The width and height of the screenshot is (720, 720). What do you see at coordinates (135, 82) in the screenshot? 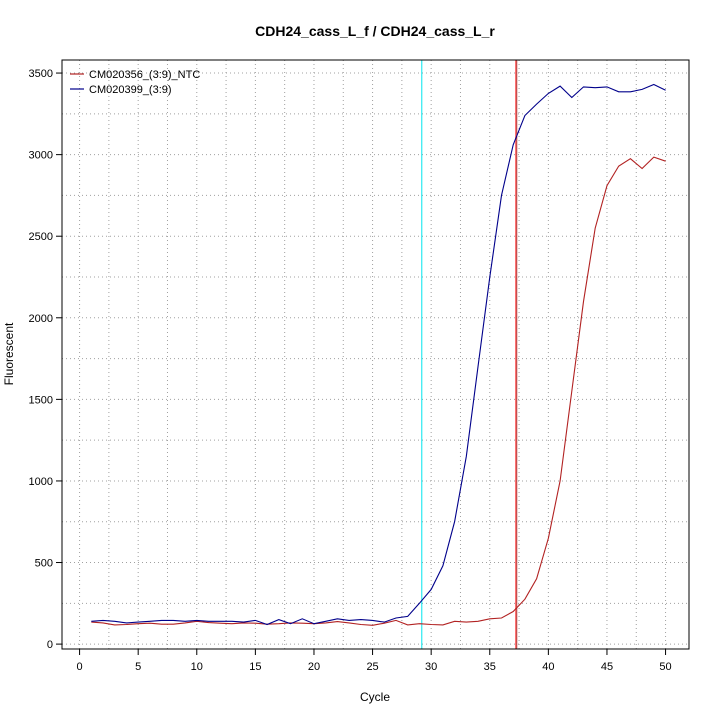
I see `legend: CM020356_(3:9)_NTC CM020399_(3:9)` at bounding box center [135, 82].